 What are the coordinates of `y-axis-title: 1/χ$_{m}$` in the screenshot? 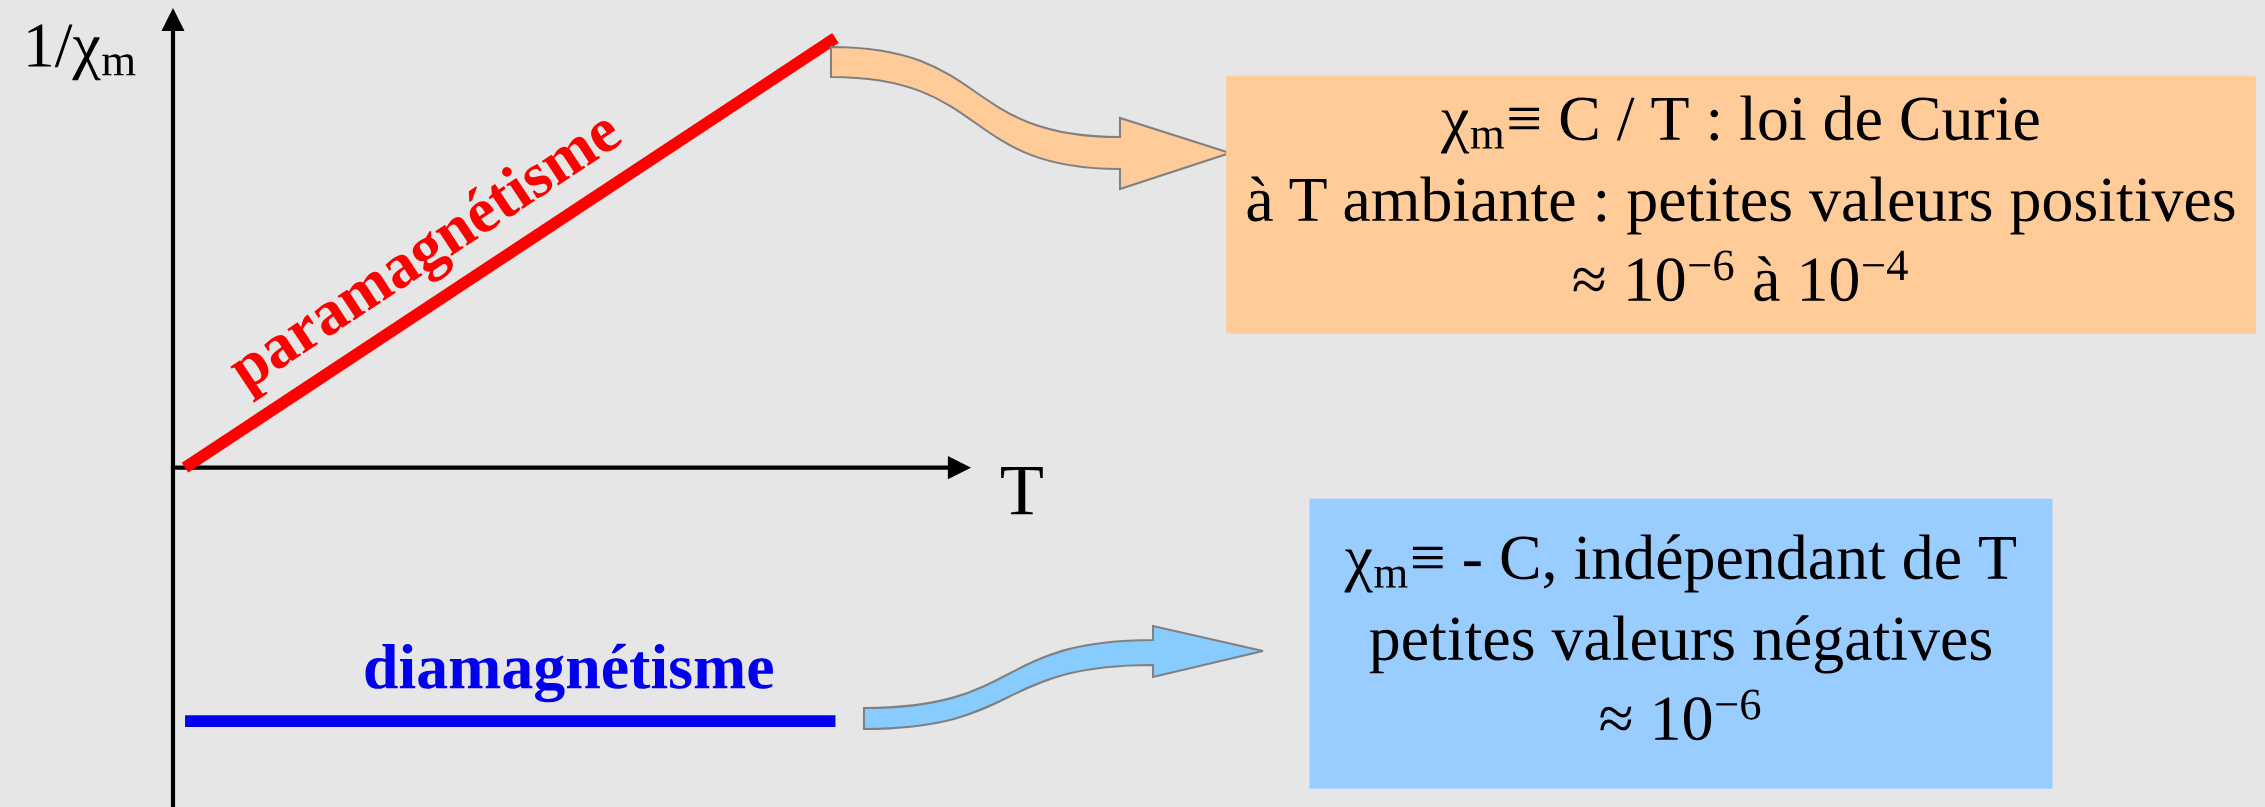 It's located at (82, 52).